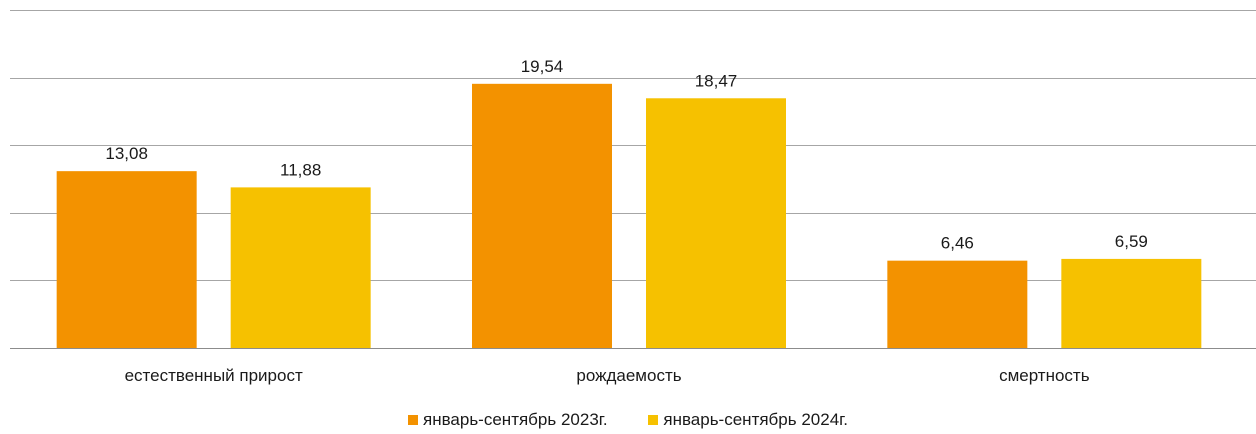  What do you see at coordinates (628, 375) in the screenshot?
I see `category-label-1: рождаемость` at bounding box center [628, 375].